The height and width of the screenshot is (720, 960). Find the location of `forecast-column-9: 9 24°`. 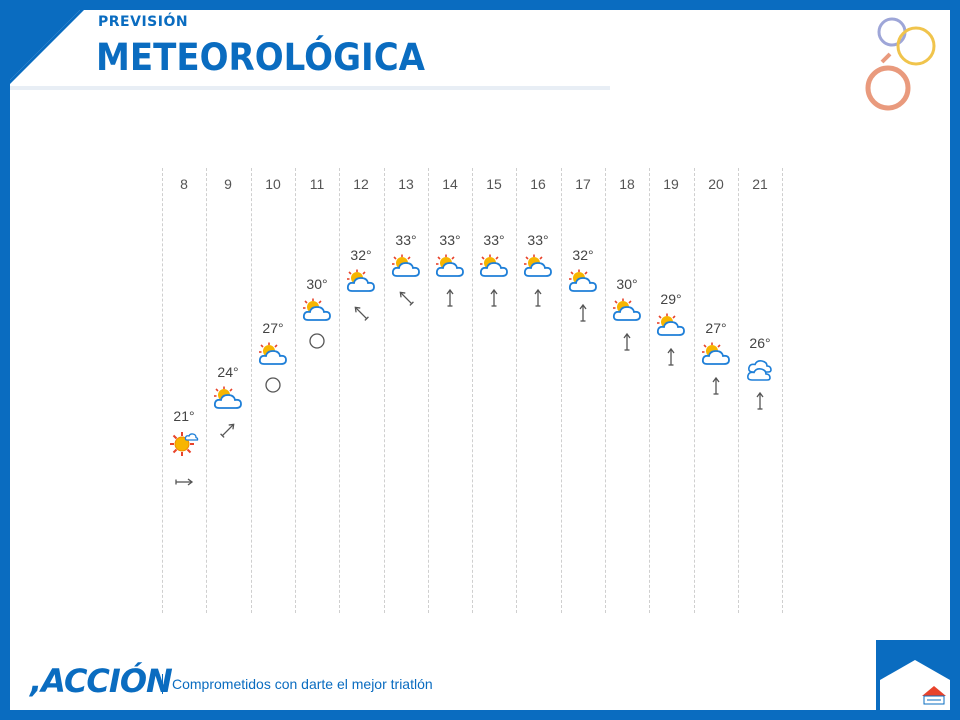

forecast-column-9: 9 24° is located at coordinates (228, 390).